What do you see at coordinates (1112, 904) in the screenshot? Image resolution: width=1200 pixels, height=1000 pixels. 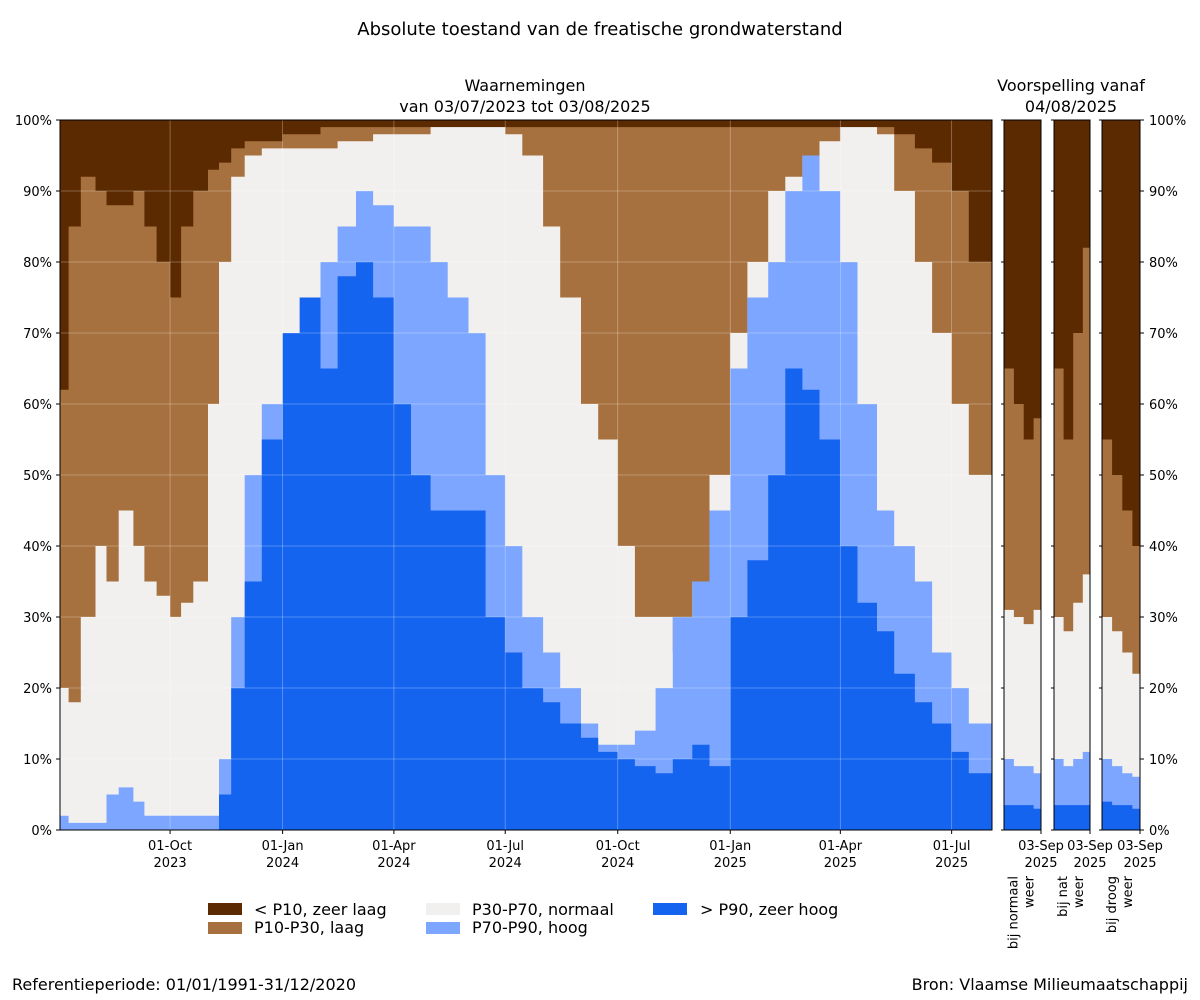 I see `forecast-weer-label-line1: bij droog` at bounding box center [1112, 904].